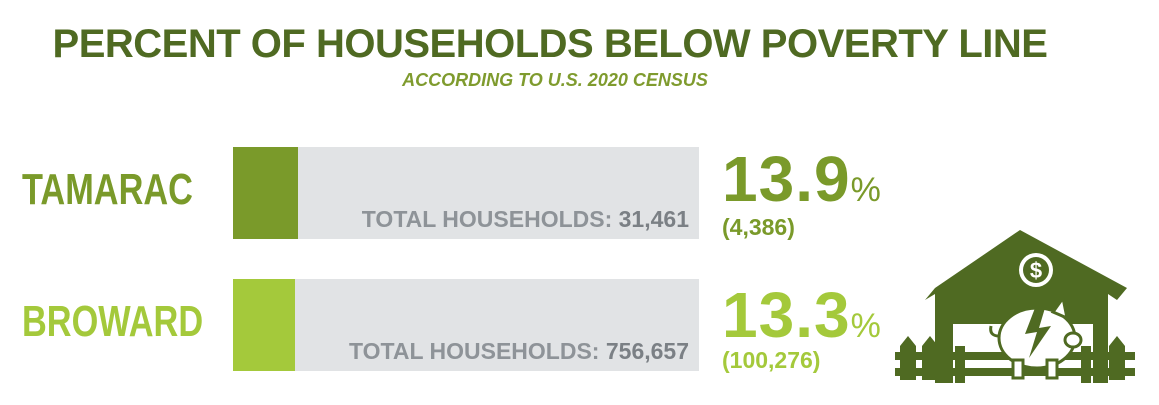 This screenshot has height=405, width=1159. I want to click on chart-title: PERCENT OF HOUSEHOLDS BELOW POVERTY LINE, so click(550, 44).